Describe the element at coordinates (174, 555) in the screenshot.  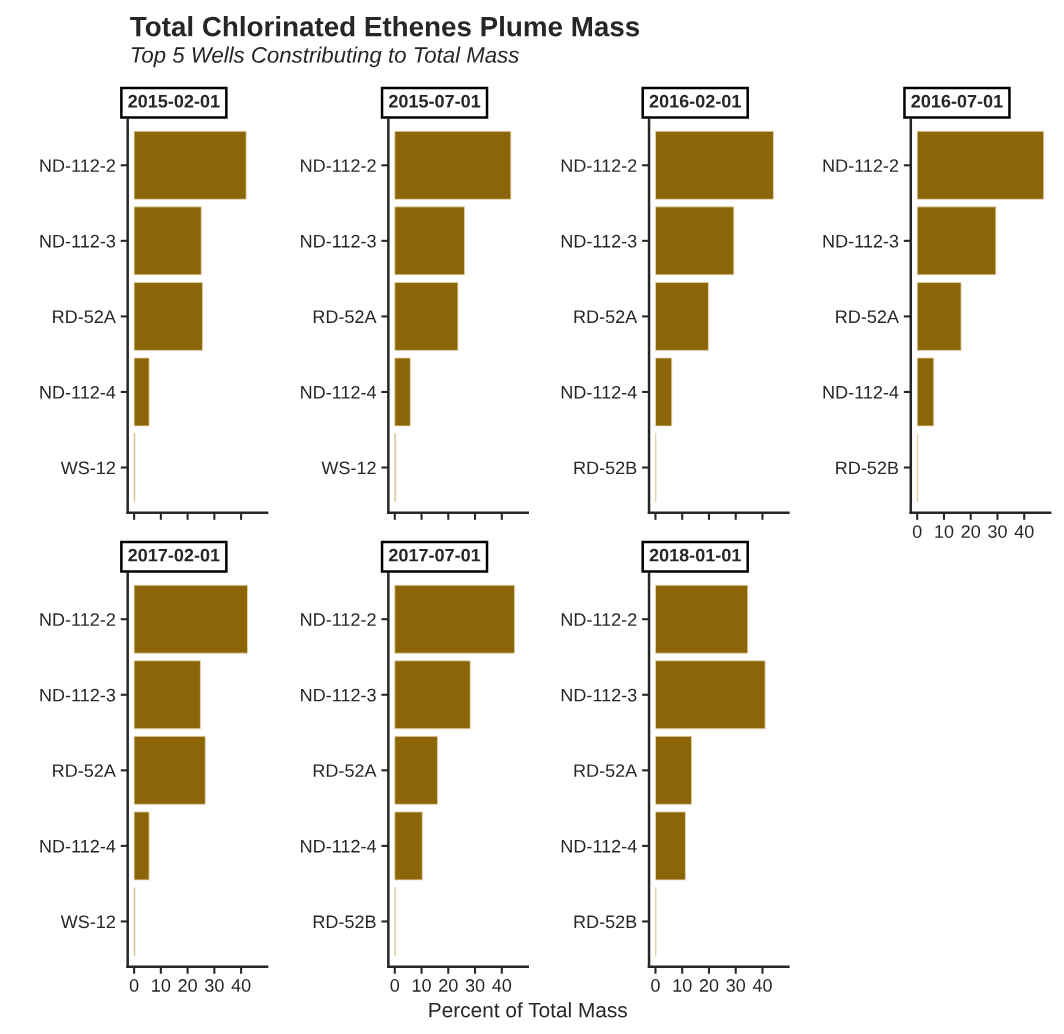
I see `chart-title: 2017-02-01` at that location.